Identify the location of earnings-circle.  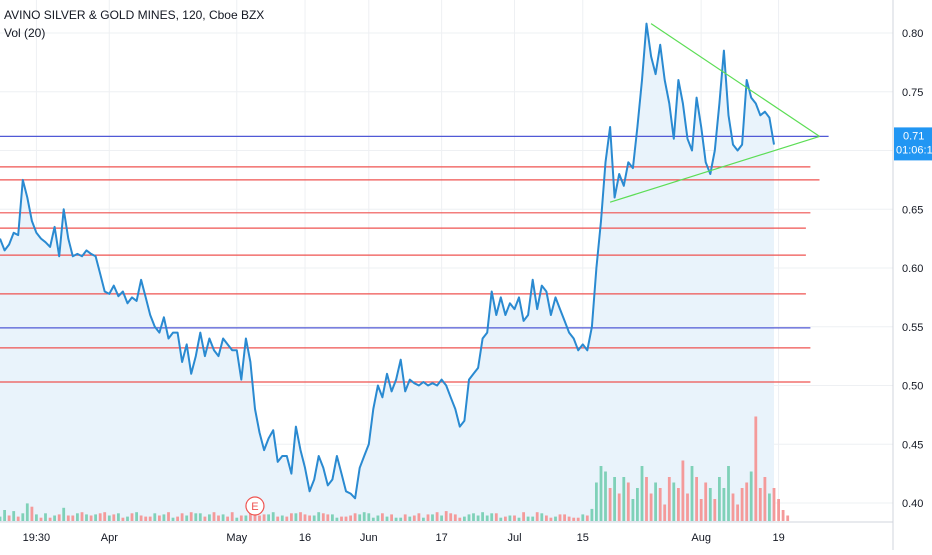
(255, 506).